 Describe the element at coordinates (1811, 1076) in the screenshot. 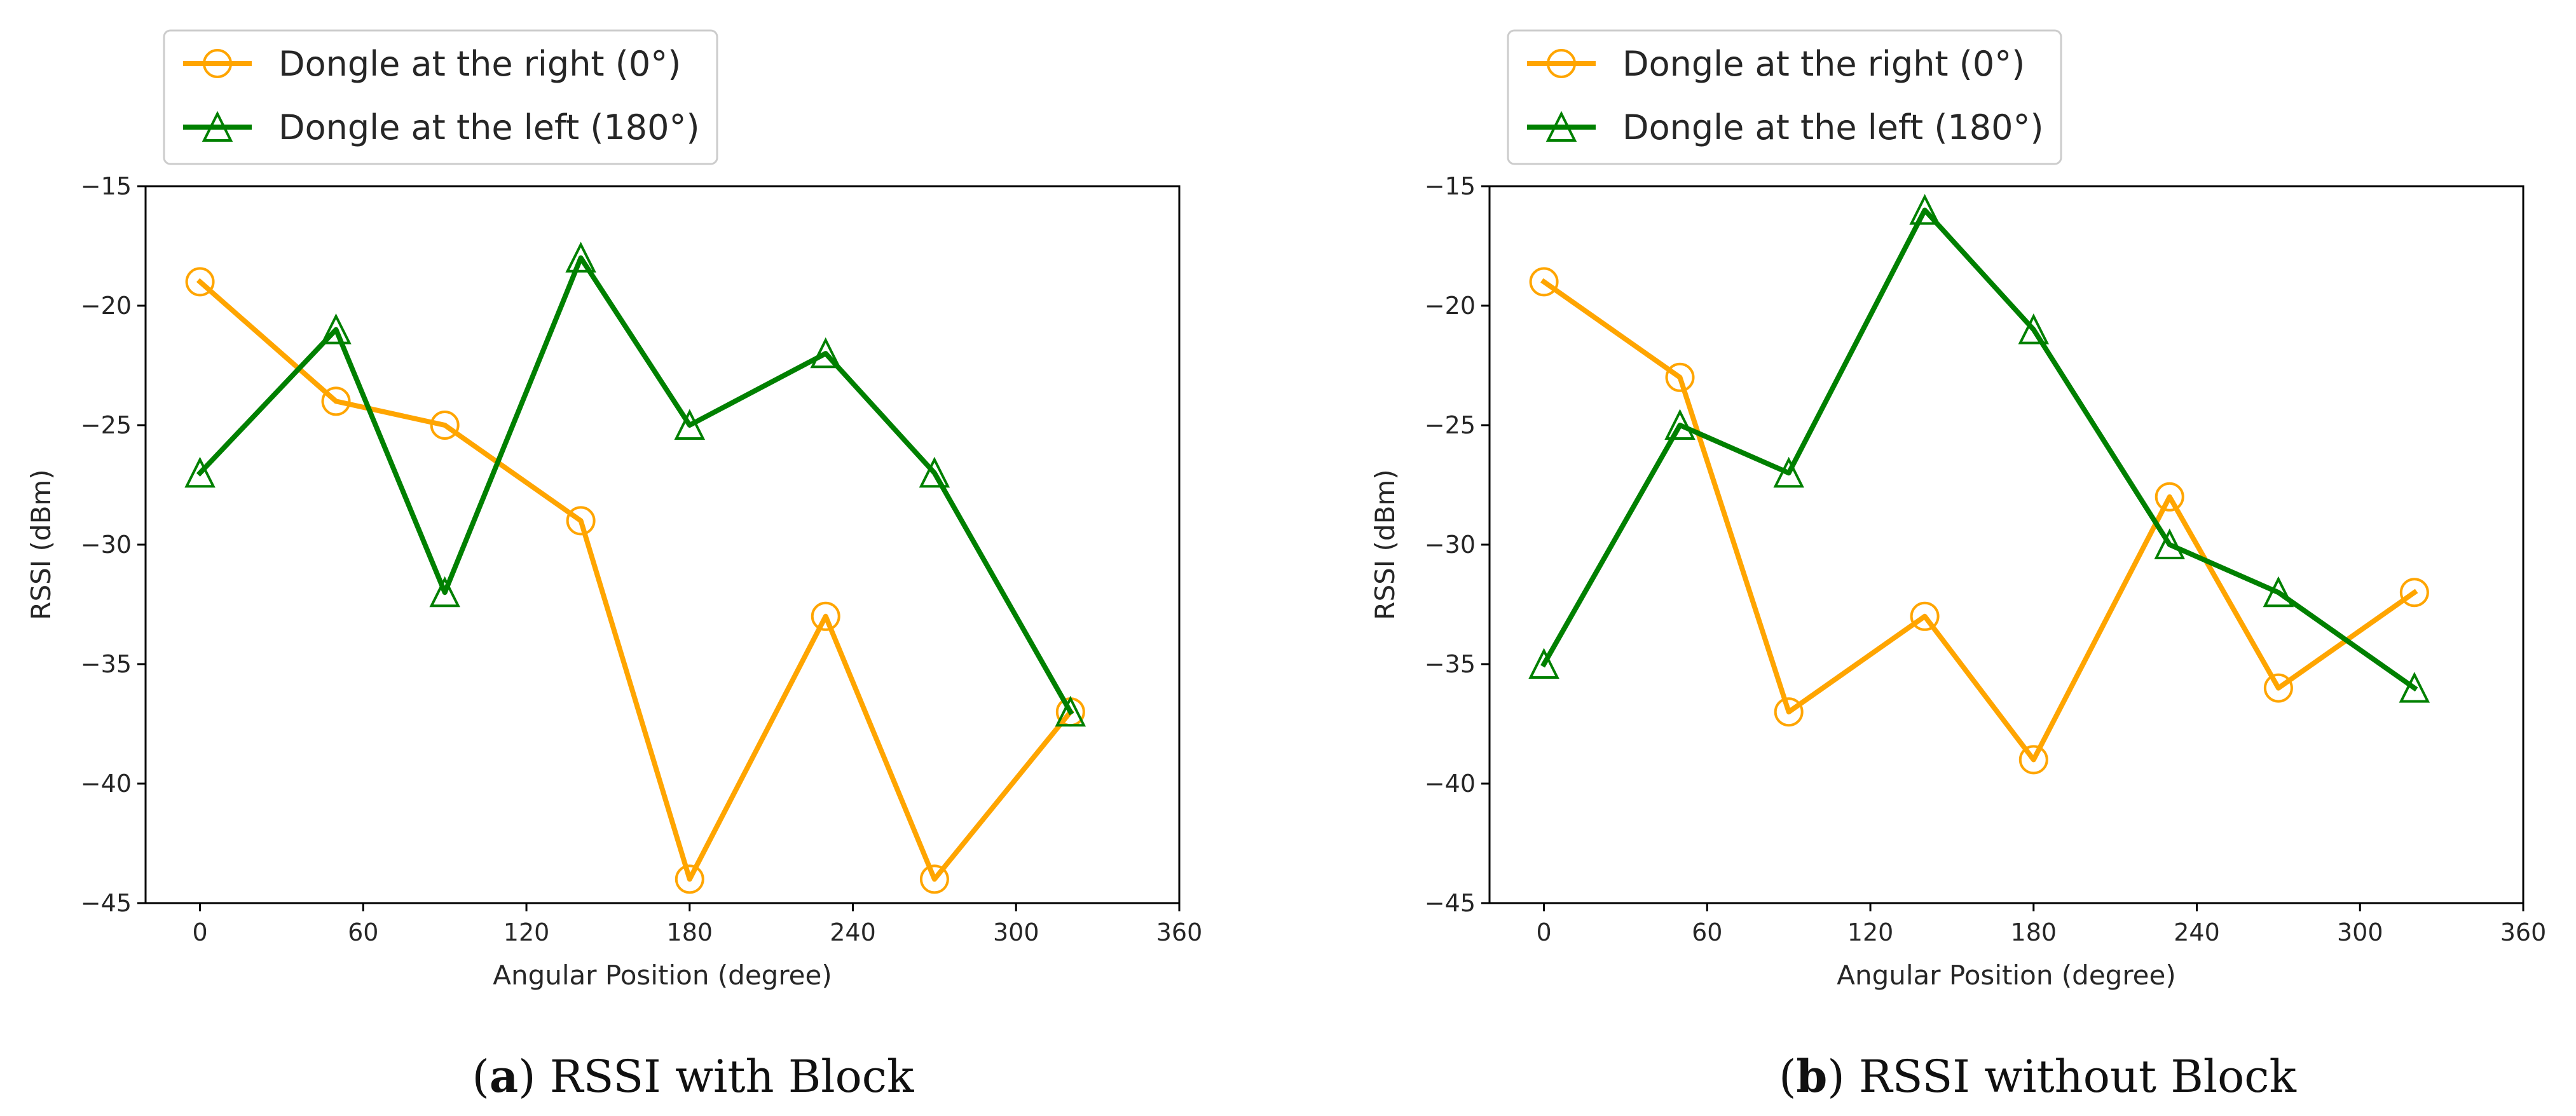

I see `caption-letter: b` at that location.